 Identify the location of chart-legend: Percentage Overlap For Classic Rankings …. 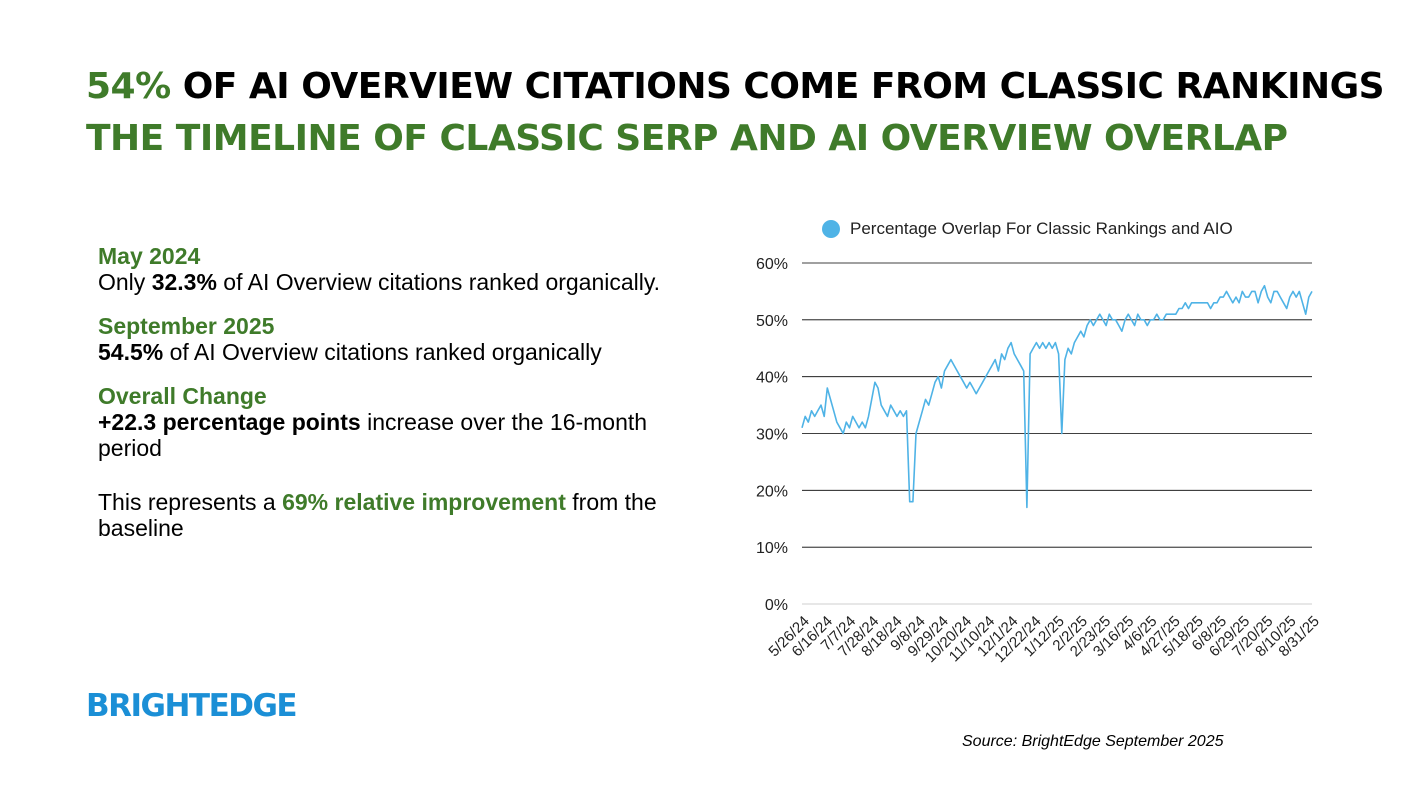
(1027, 229).